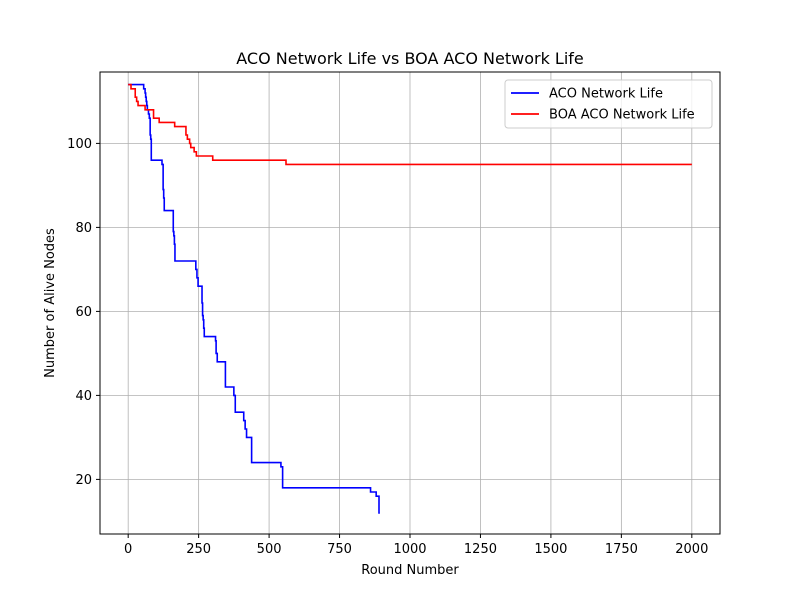 The height and width of the screenshot is (600, 800). What do you see at coordinates (550, 549) in the screenshot?
I see `x-tick-label: 1500` at bounding box center [550, 549].